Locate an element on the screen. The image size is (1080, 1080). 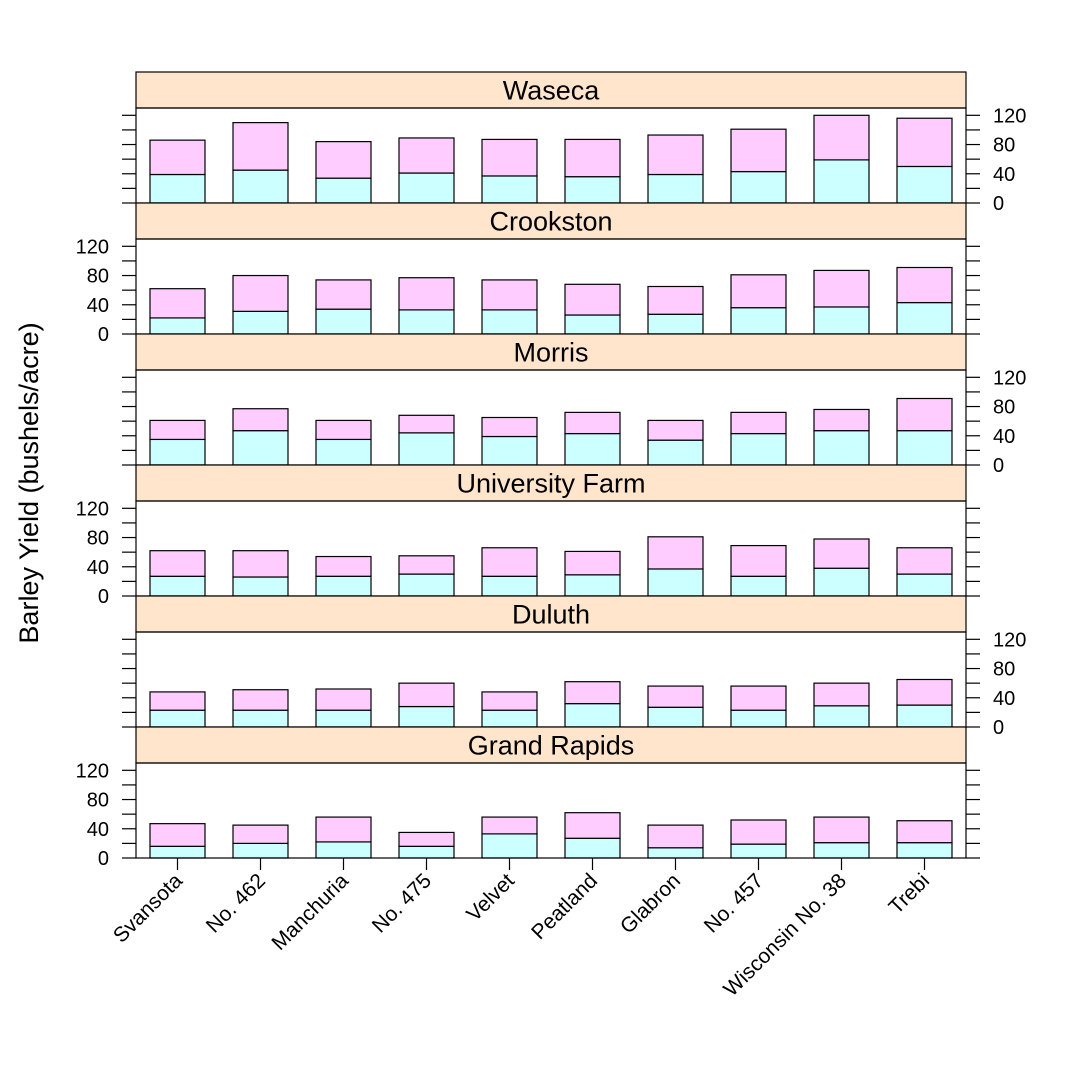
panel-title: Waseca is located at coordinates (552, 91).